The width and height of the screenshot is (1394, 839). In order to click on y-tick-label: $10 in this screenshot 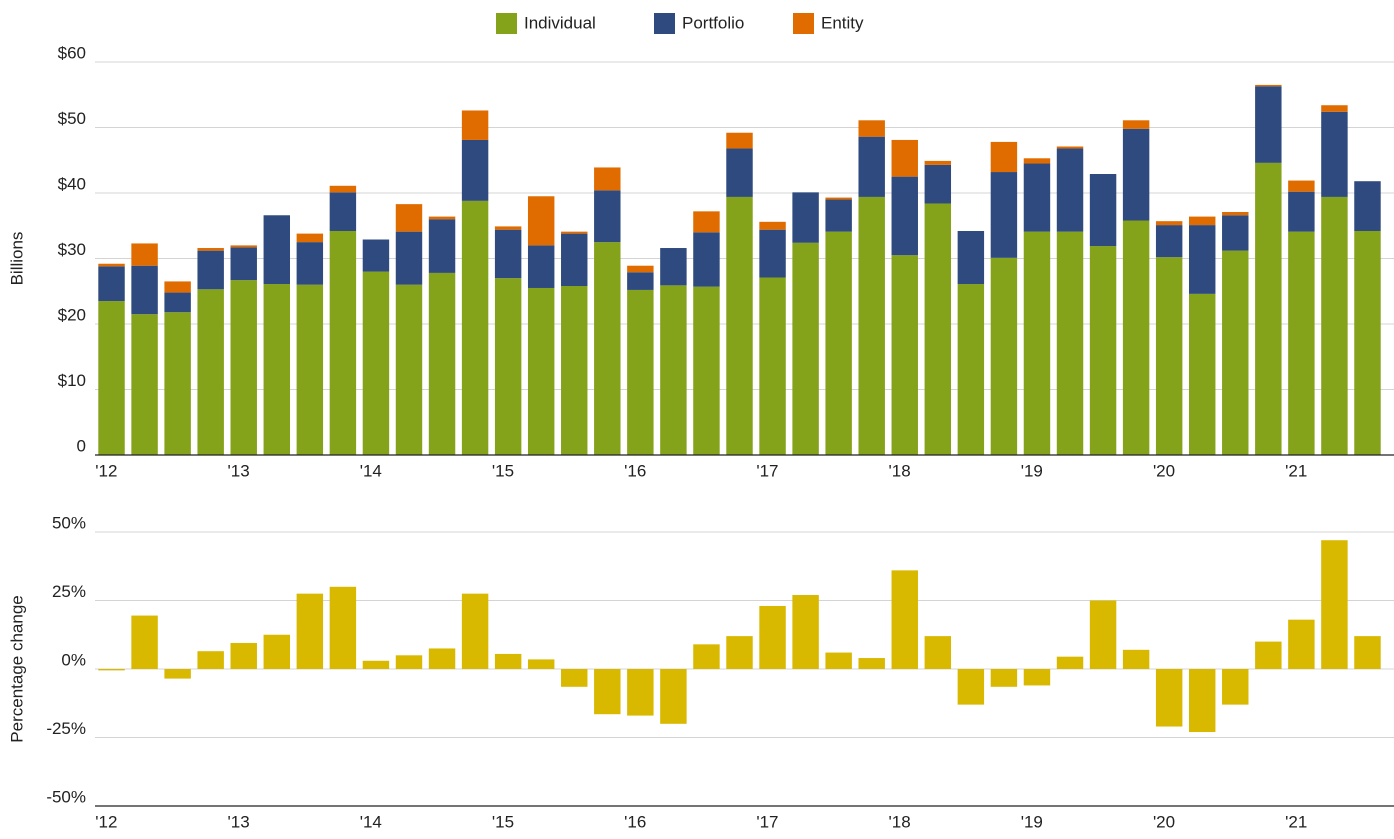, I will do `click(72, 380)`.